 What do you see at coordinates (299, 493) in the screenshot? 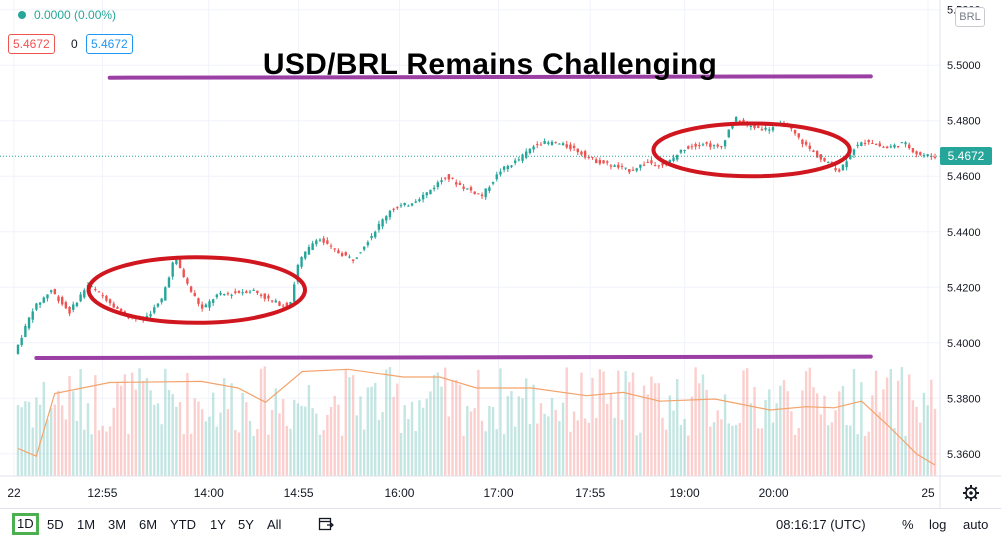
I see `x-tick-label: 14:55` at bounding box center [299, 493].